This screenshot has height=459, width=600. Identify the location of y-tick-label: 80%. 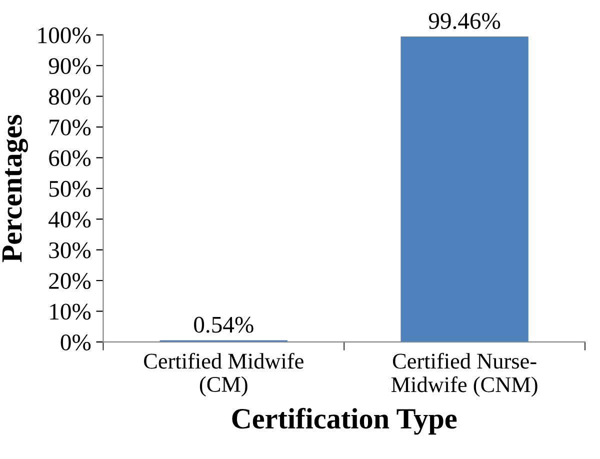
(70, 96).